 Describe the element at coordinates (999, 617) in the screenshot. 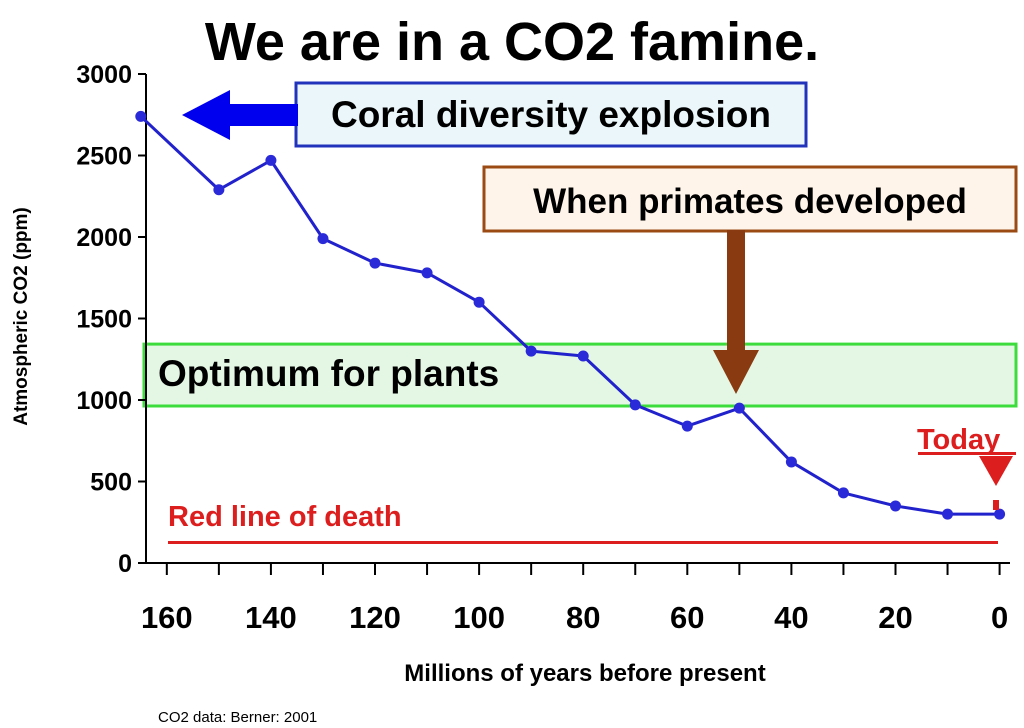

I see `x-tick-label: 0` at that location.